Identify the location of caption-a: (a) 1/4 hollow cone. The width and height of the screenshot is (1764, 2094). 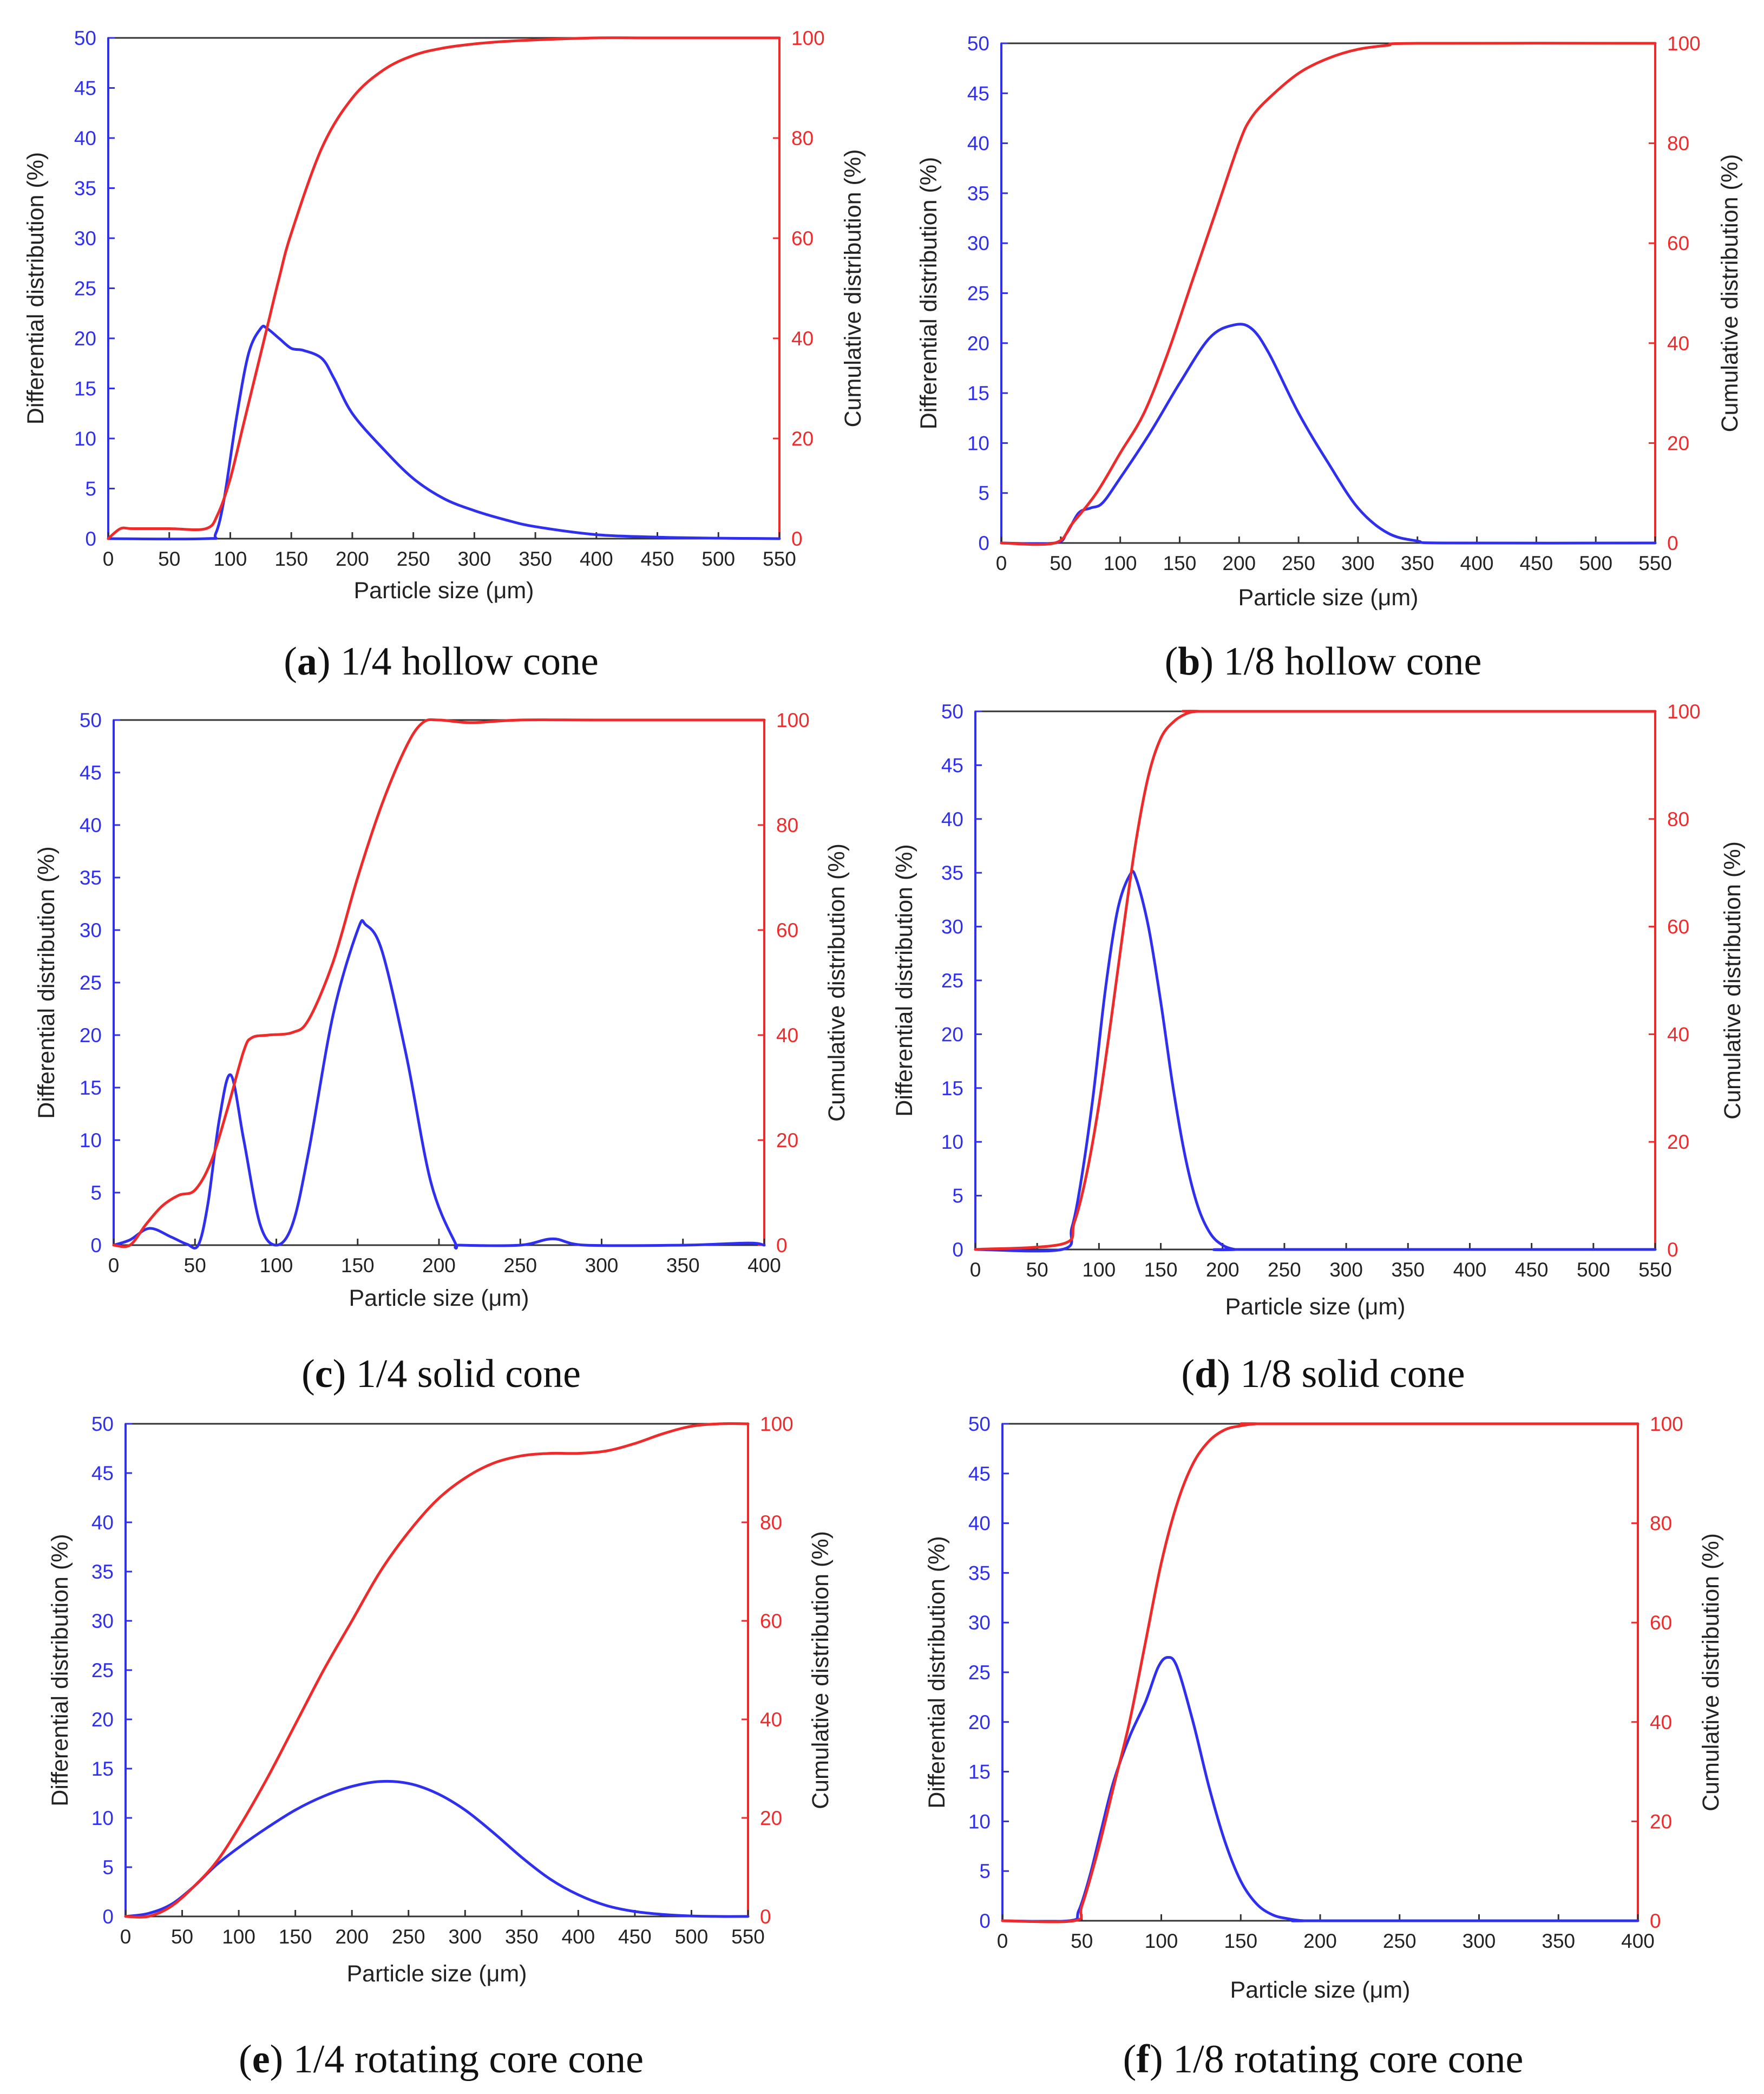
(441, 661).